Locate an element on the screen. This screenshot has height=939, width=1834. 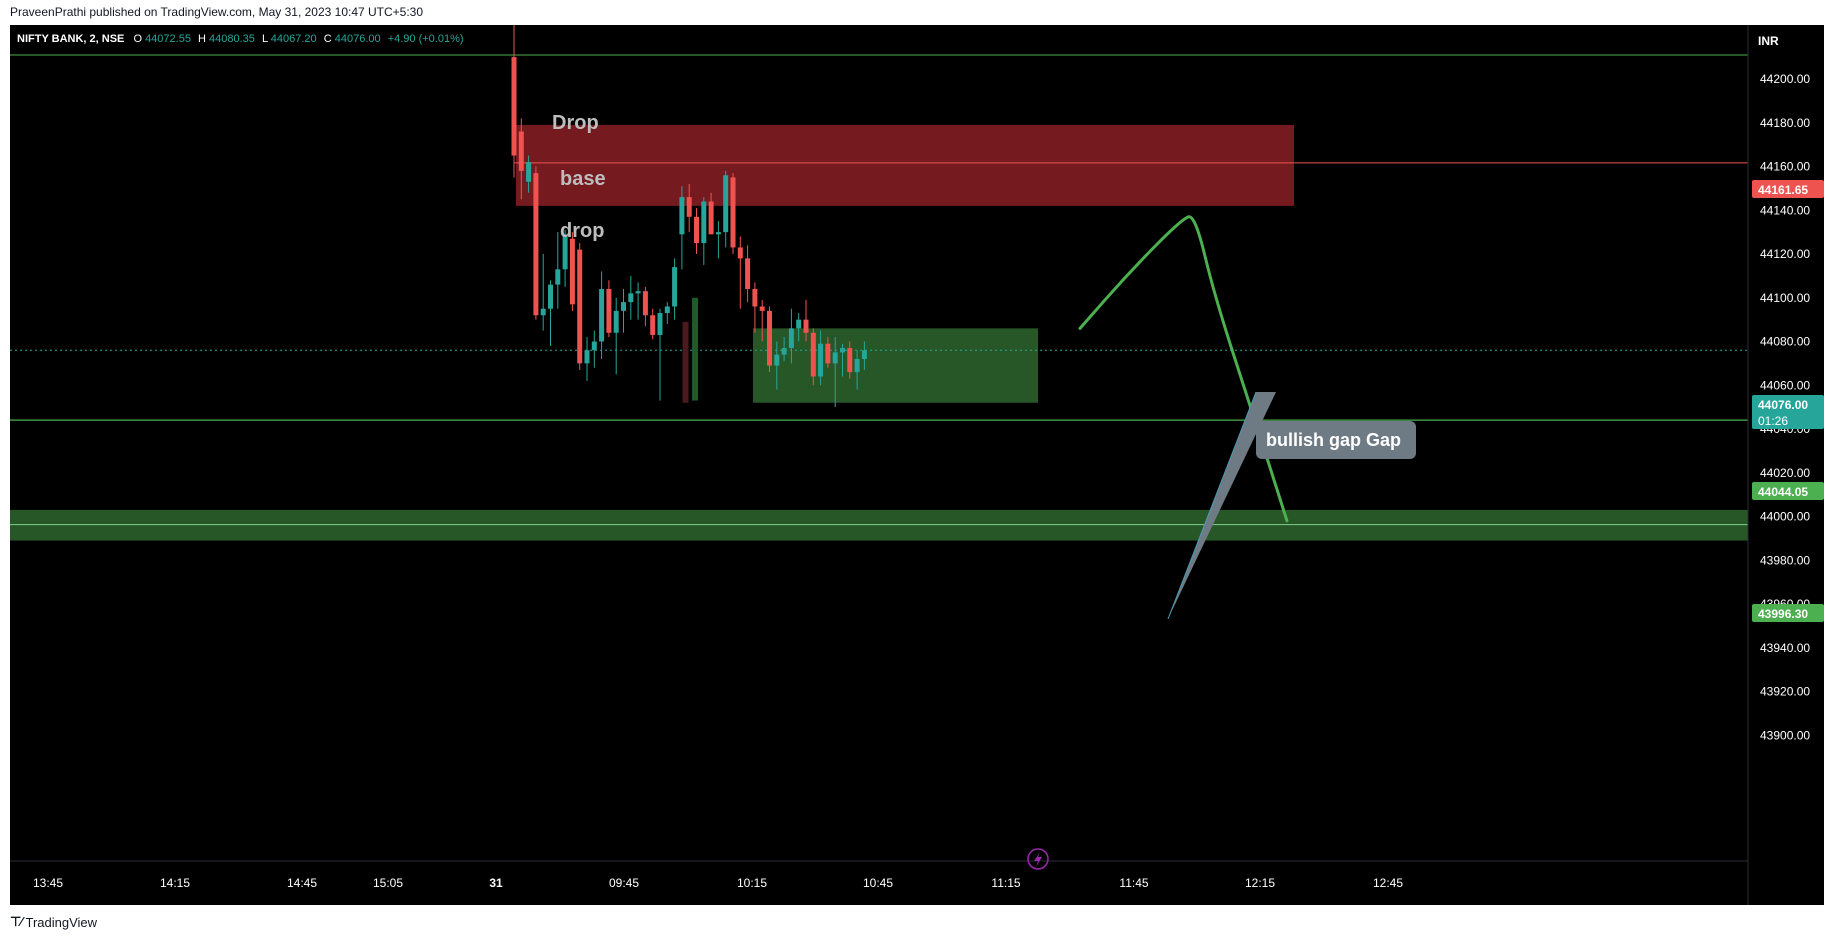
x-tick-label: 14:15 is located at coordinates (175, 883).